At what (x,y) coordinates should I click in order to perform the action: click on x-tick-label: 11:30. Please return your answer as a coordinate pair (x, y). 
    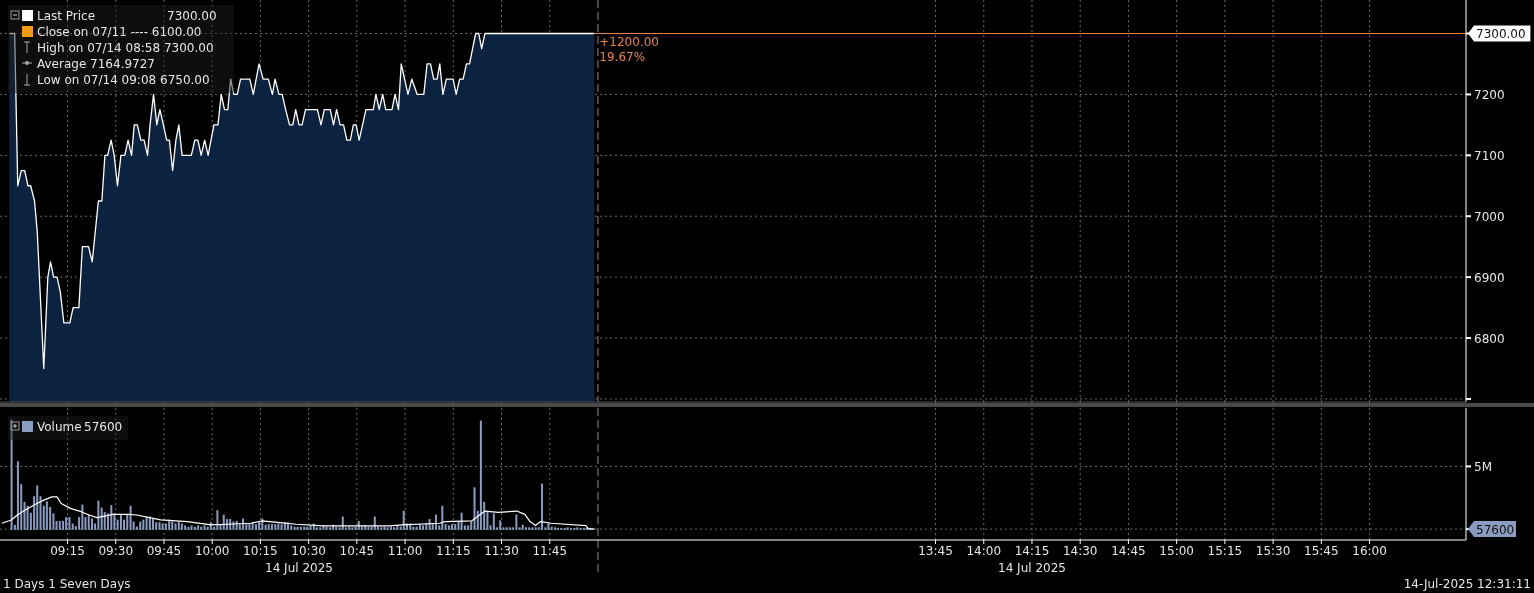
    Looking at the image, I should click on (501, 551).